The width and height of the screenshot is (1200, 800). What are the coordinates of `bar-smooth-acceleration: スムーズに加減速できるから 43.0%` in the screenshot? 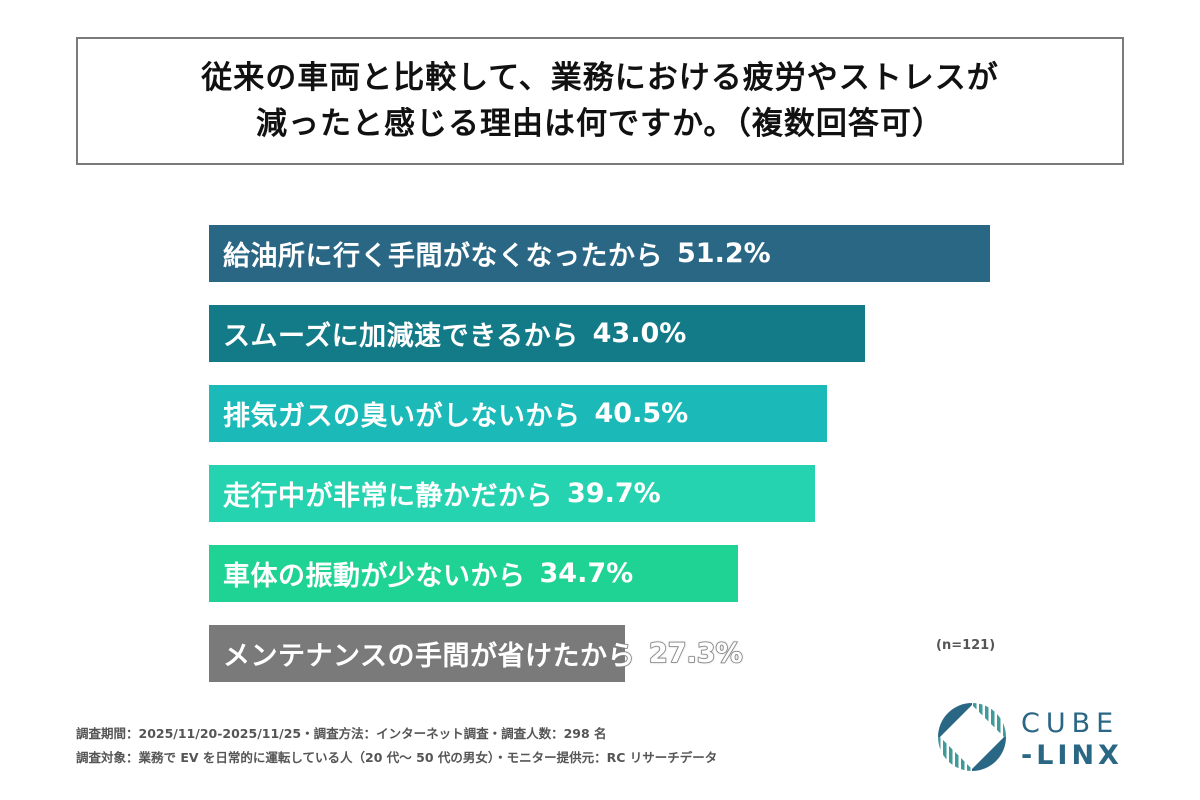 It's located at (537, 333).